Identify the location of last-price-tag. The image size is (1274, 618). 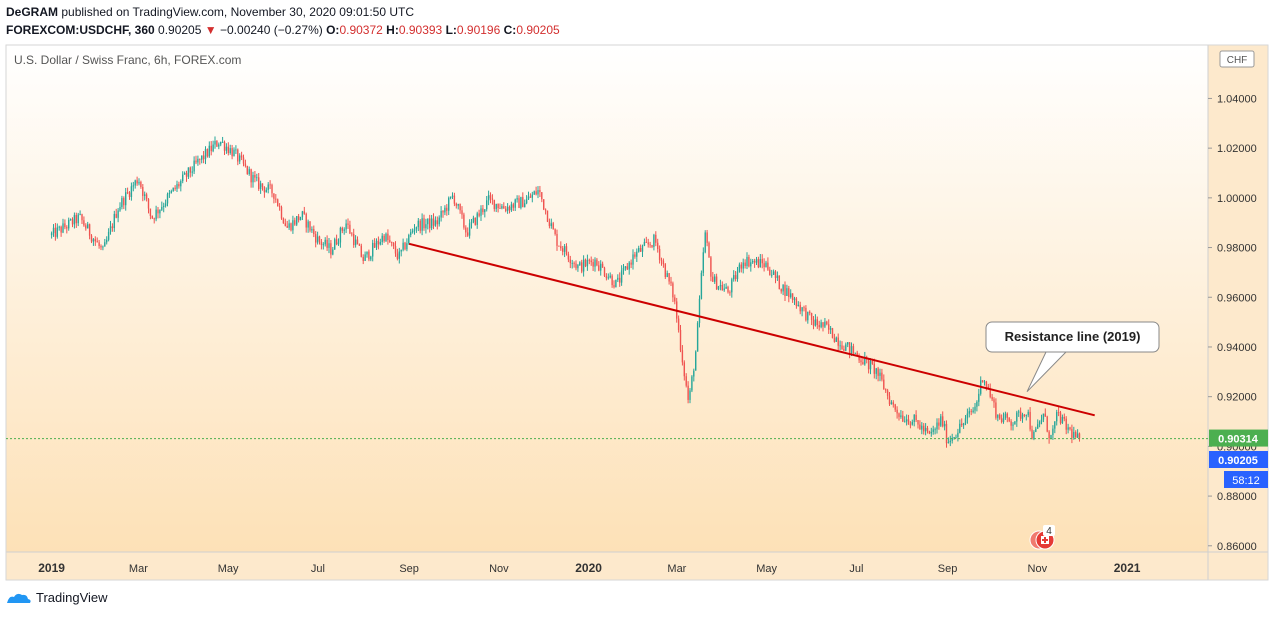
(1238, 459).